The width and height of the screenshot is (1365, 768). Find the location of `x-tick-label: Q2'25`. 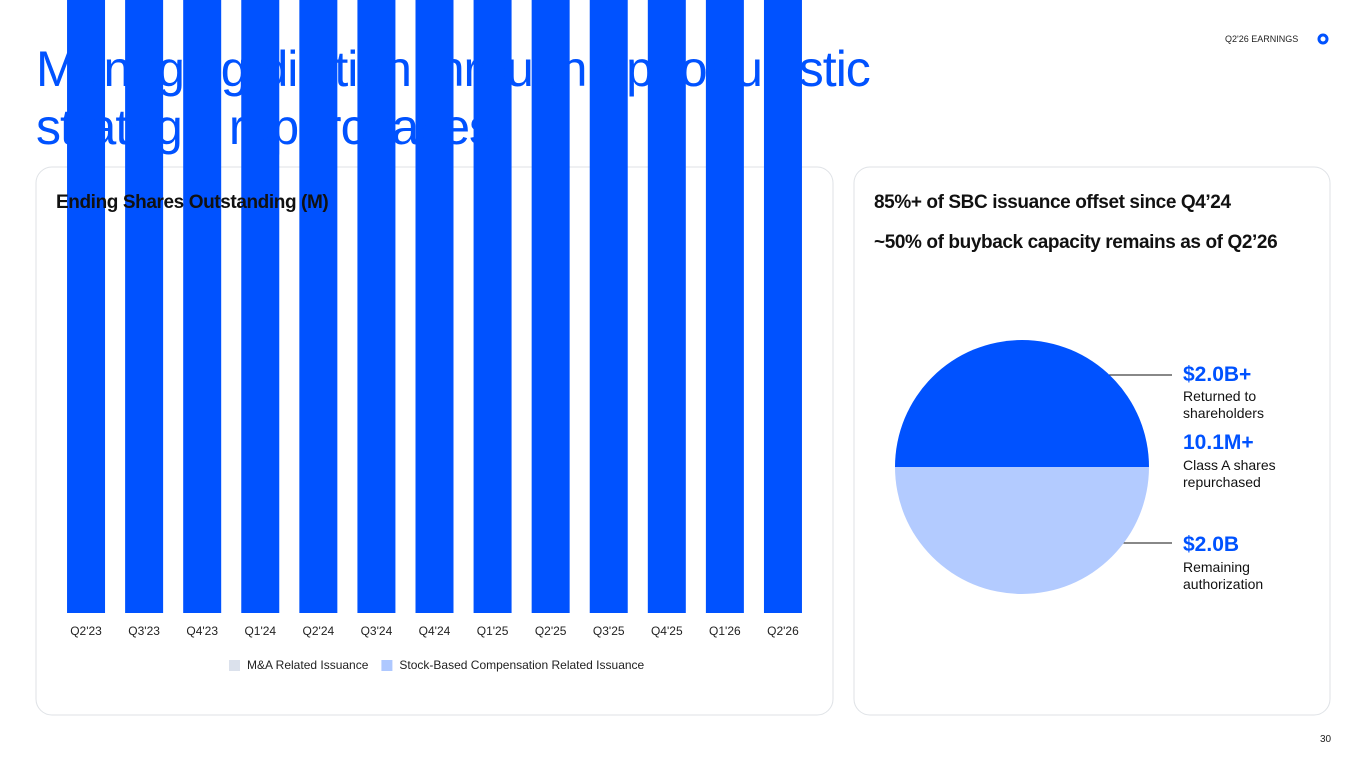

x-tick-label: Q2'25 is located at coordinates (551, 631).